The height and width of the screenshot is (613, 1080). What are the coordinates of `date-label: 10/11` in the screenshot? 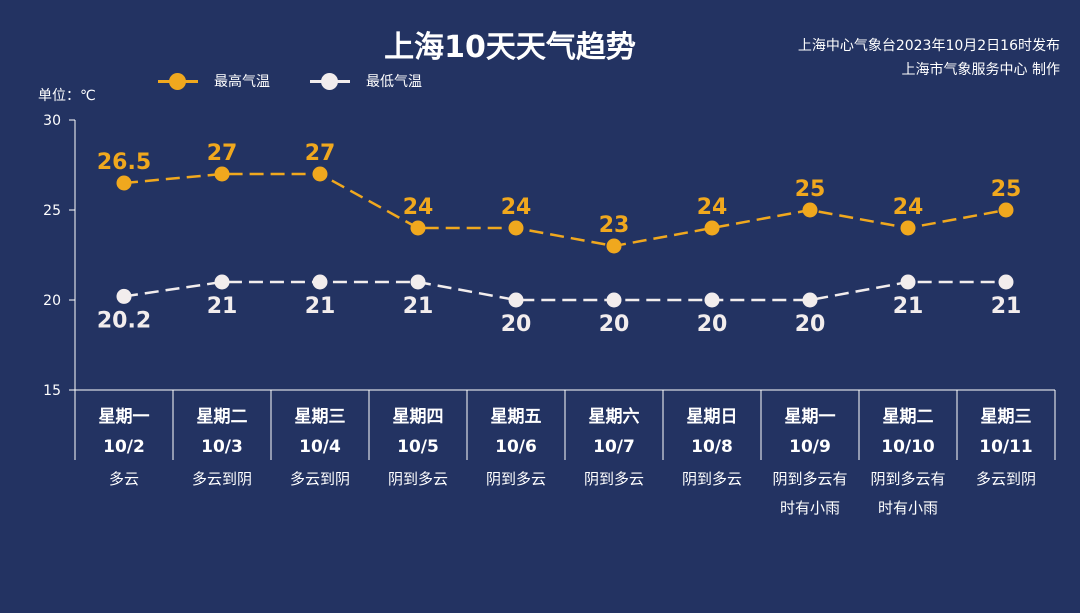 It's located at (1006, 447).